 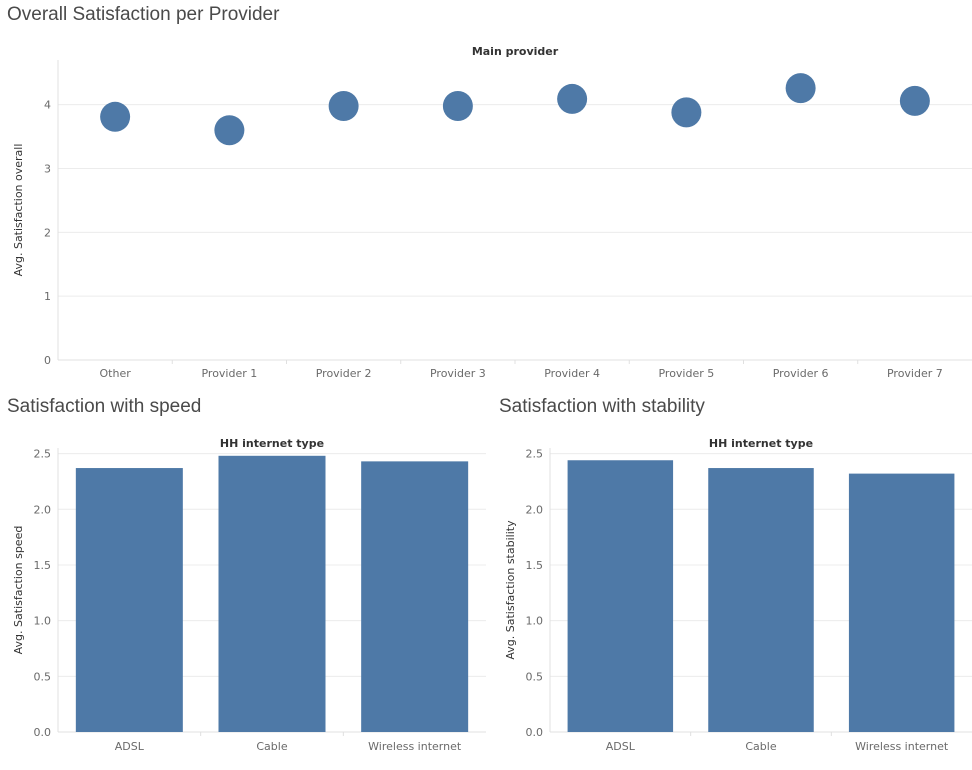 I want to click on y-tick-label: 3, so click(x=47, y=169).